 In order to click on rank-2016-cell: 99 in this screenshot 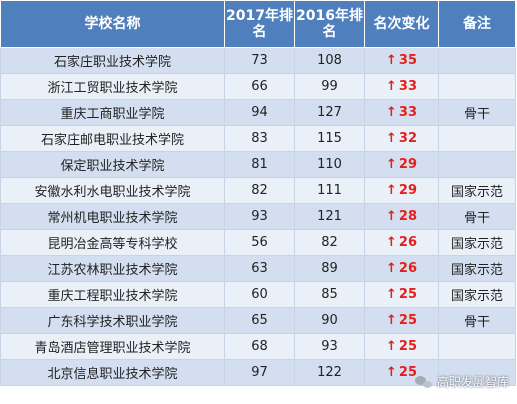, I will do `click(329, 86)`.